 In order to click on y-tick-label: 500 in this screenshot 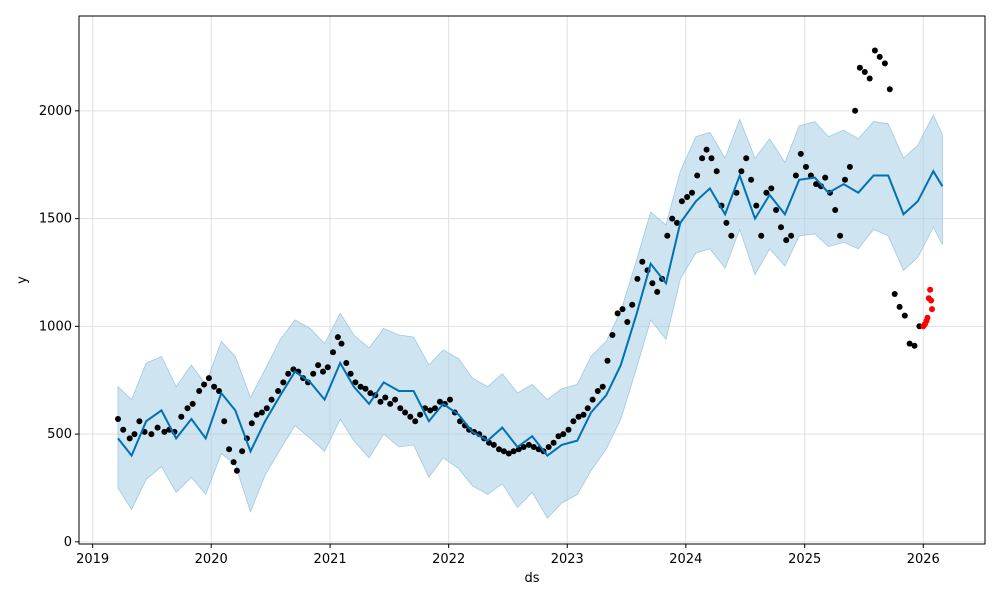, I will do `click(59, 434)`.